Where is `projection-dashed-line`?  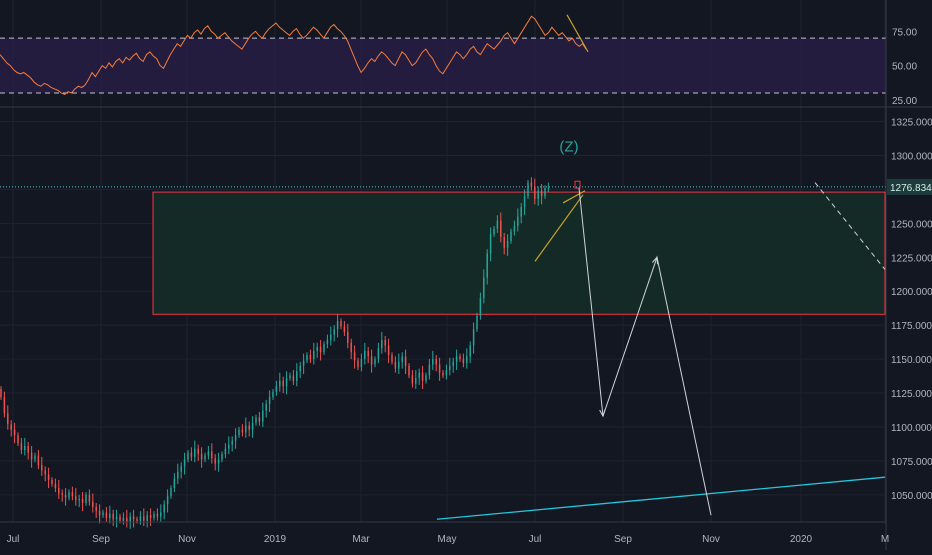
projection-dashed-line is located at coordinates (850, 226).